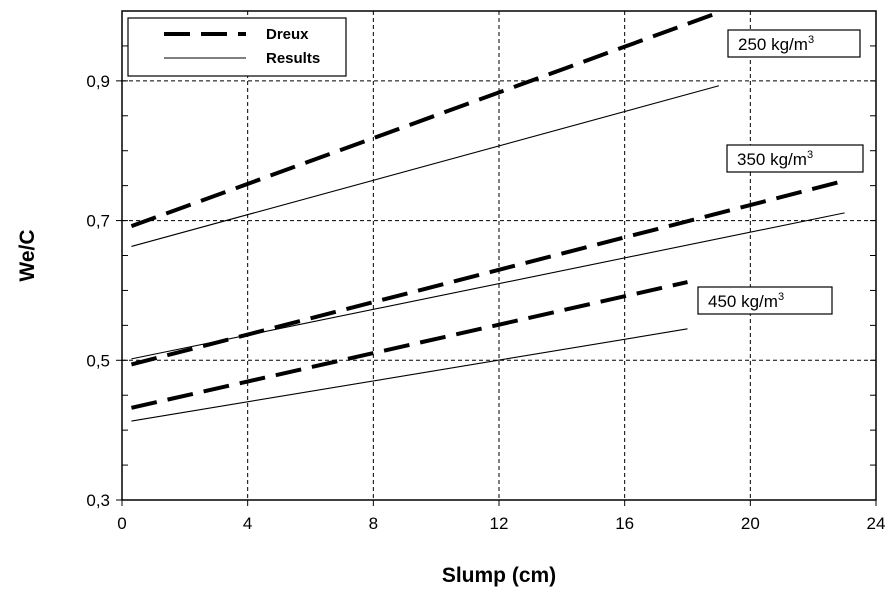 Image resolution: width=891 pixels, height=590 pixels. What do you see at coordinates (373, 523) in the screenshot?
I see `x-tick-label: 8` at bounding box center [373, 523].